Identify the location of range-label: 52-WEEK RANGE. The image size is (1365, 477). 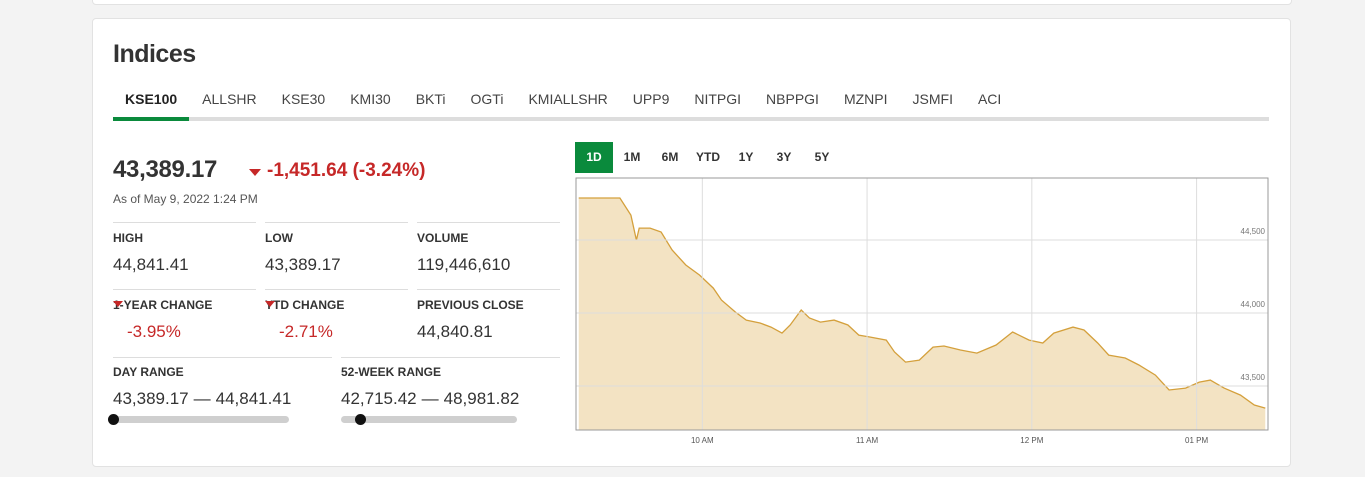
(391, 372).